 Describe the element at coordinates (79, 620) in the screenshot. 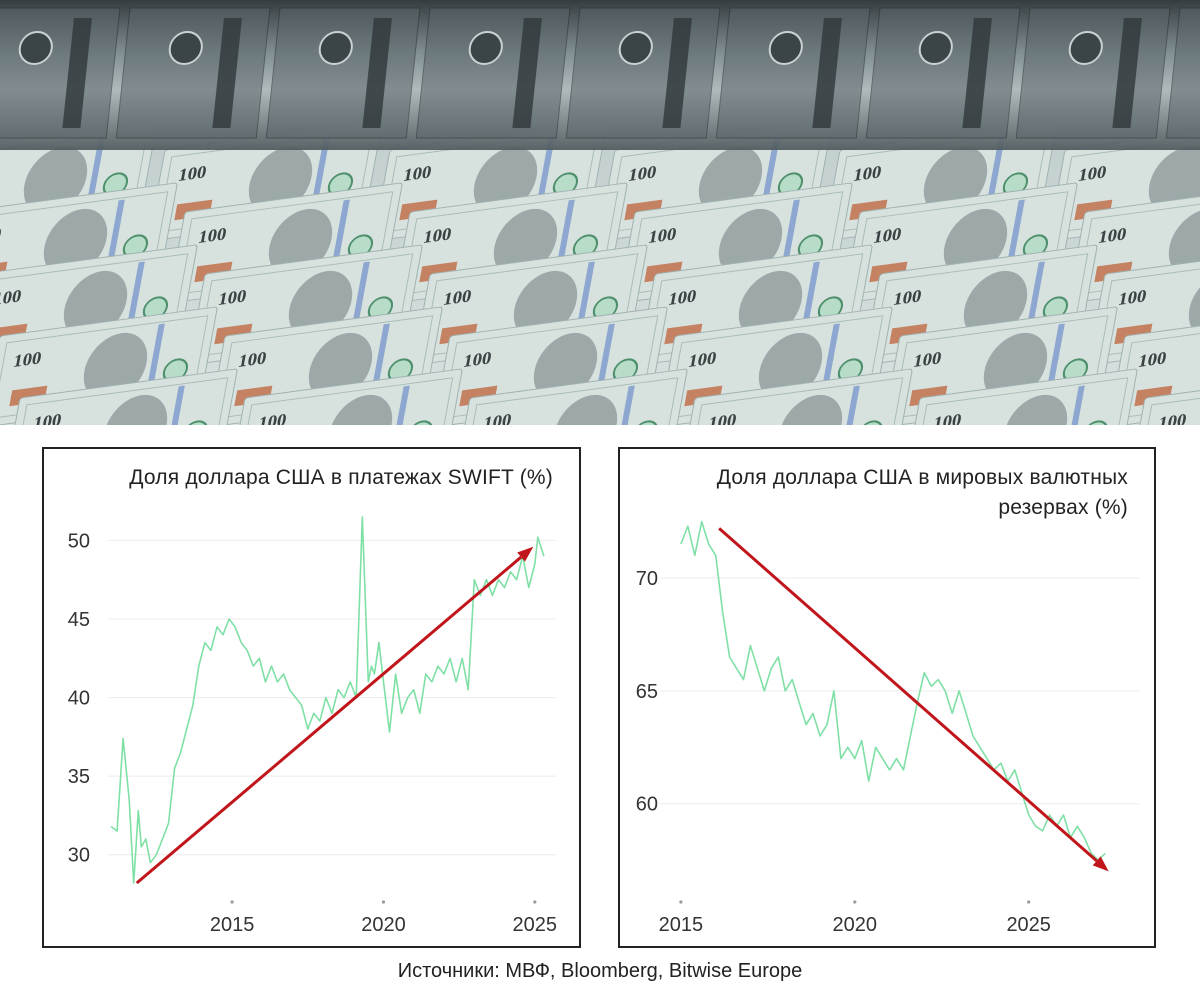

I see `y-tick-label: 45` at that location.